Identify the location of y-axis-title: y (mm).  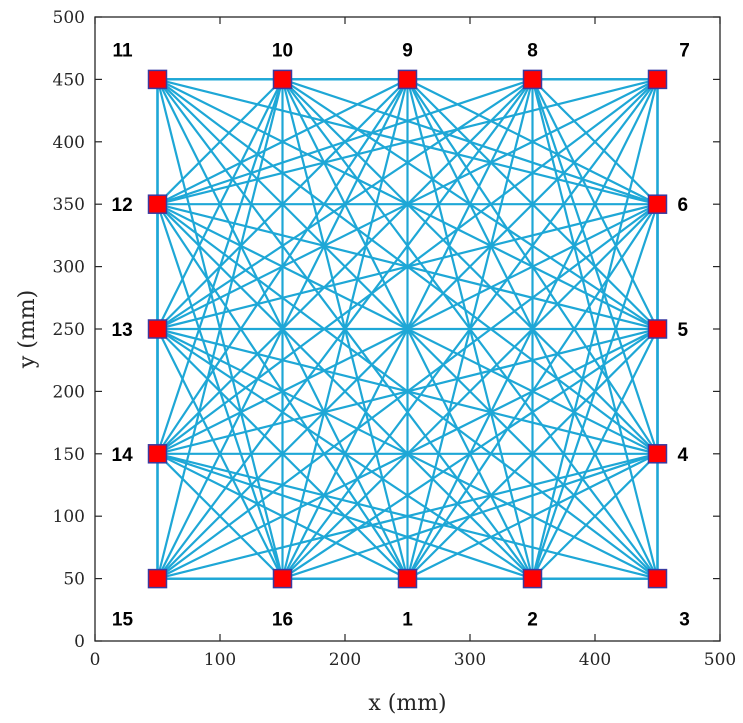
(27, 329).